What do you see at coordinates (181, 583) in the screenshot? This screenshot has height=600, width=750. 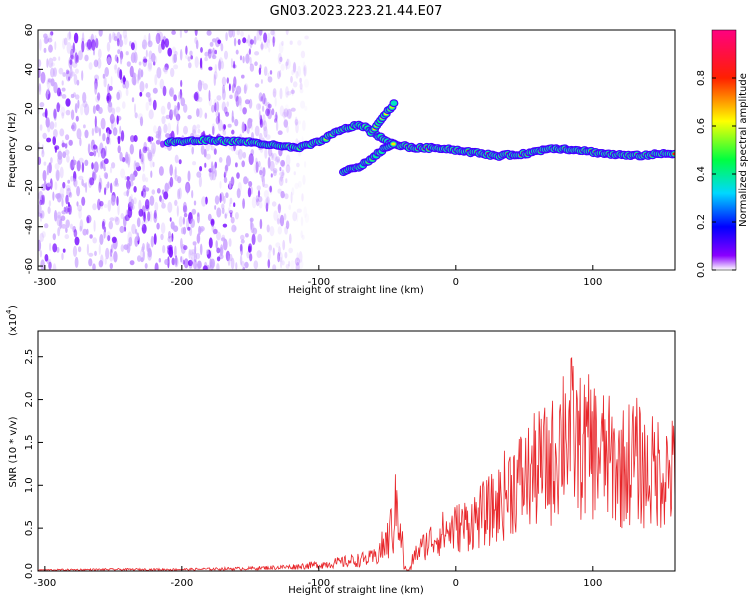 I see `x-tick-label: -200` at bounding box center [181, 583].